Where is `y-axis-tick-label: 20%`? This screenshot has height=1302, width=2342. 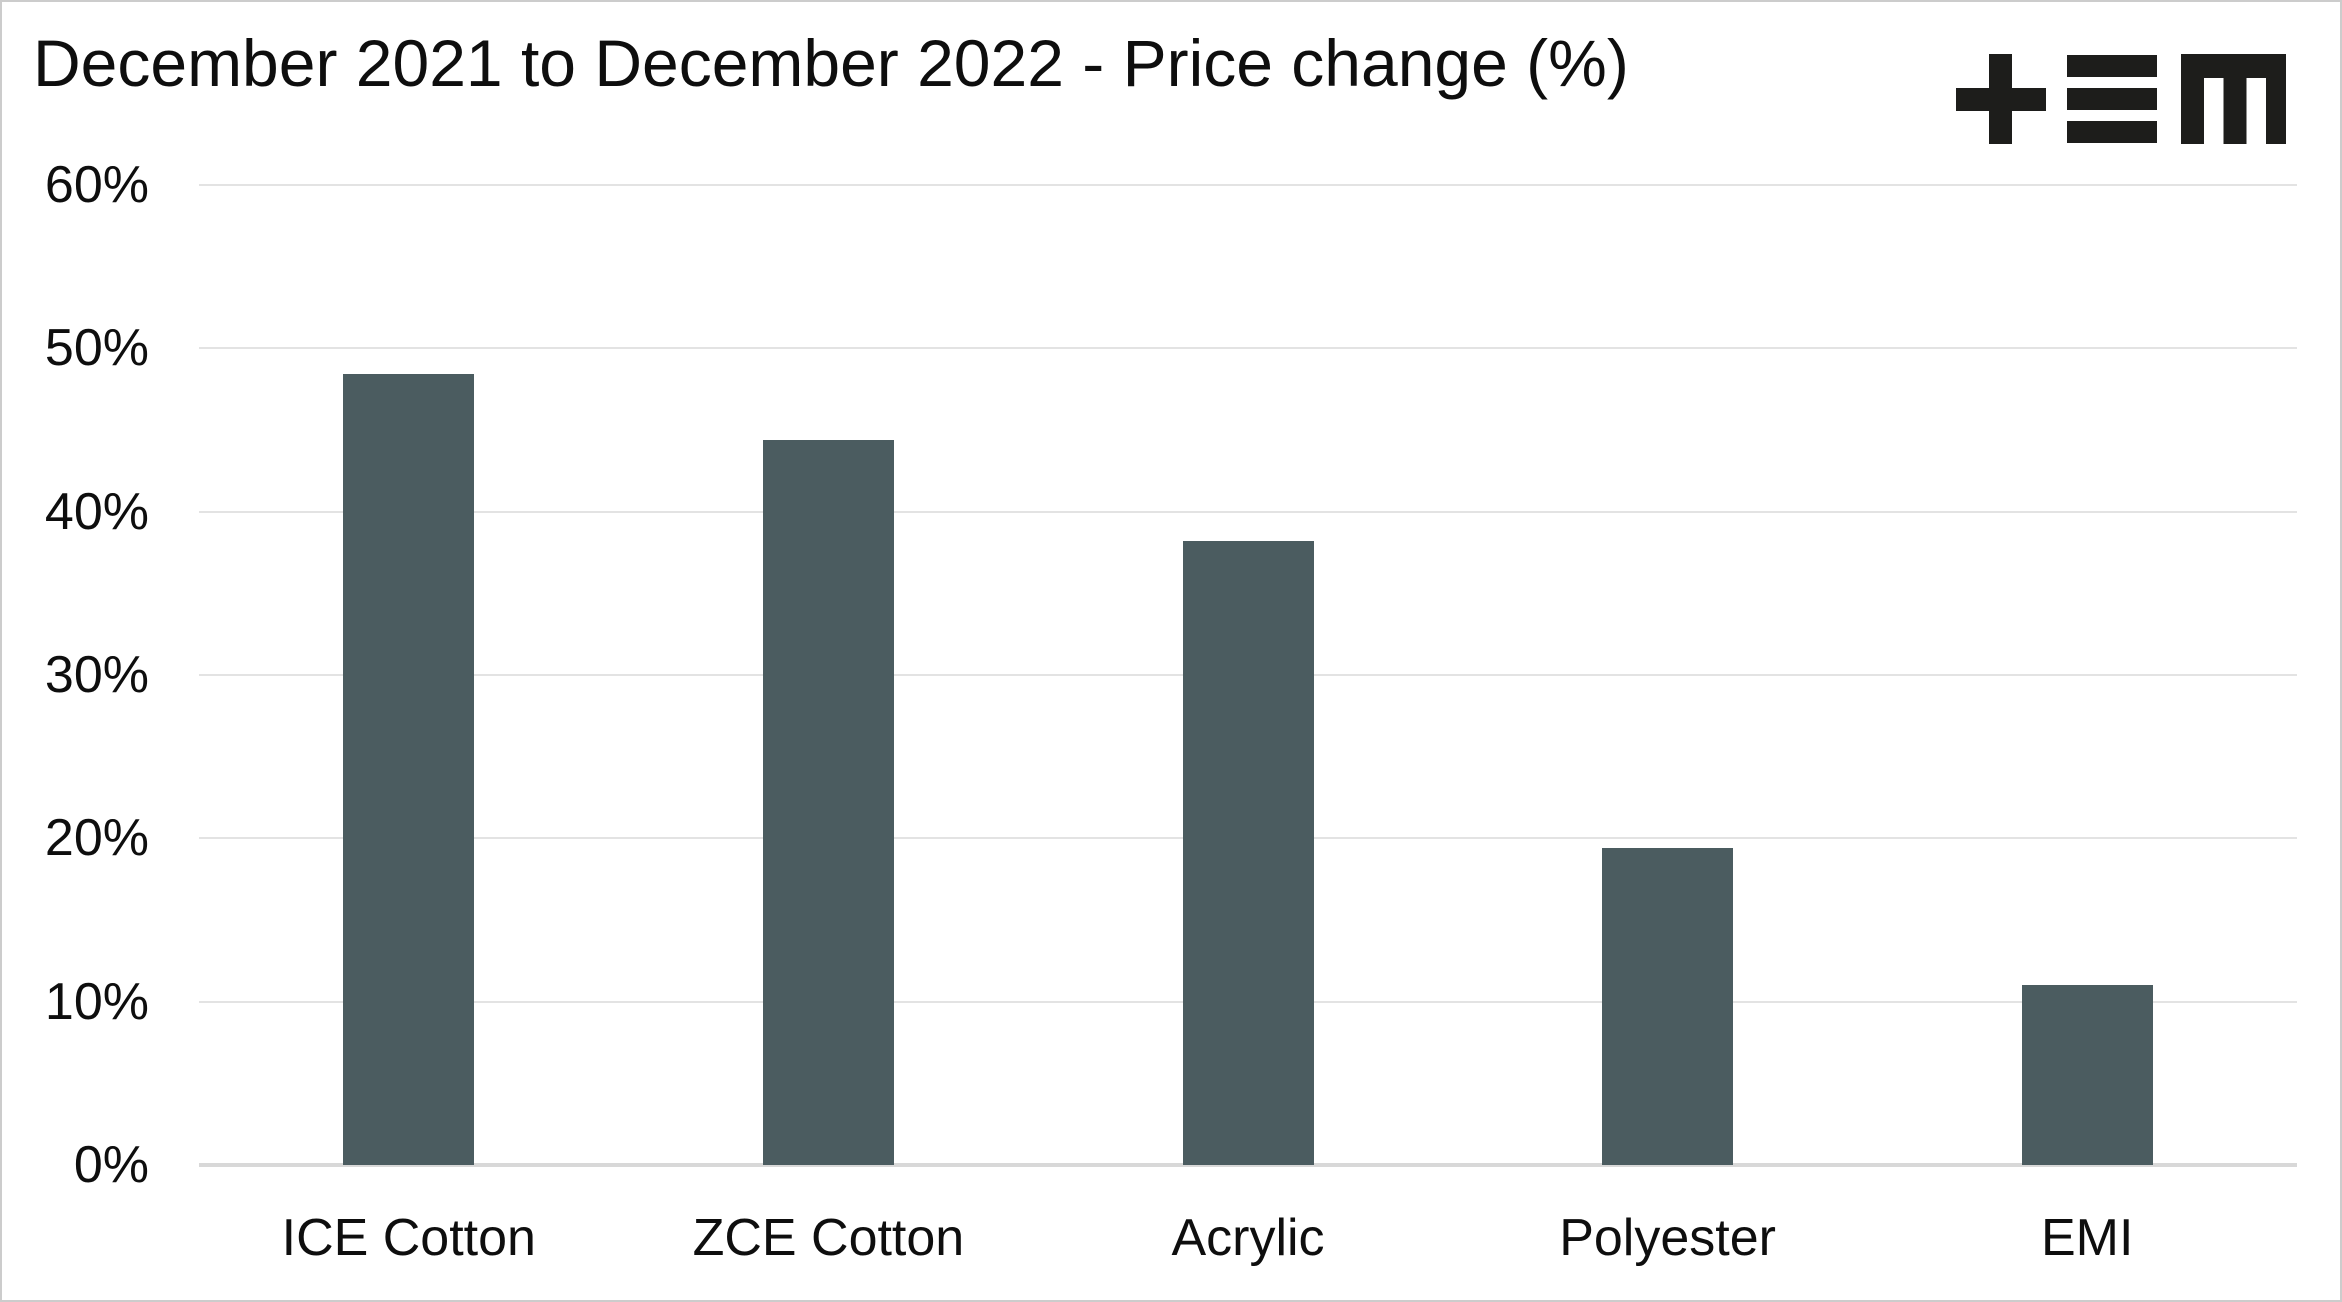
y-axis-tick-label: 20% is located at coordinates (96, 838).